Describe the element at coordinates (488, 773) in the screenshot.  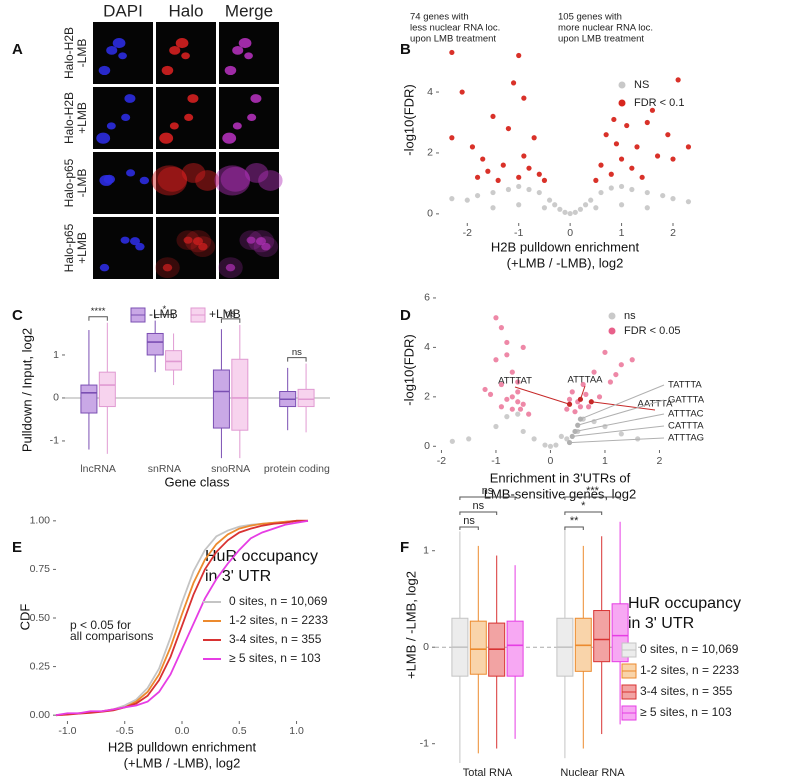
I see `x-tick-label: Total RNA` at that location.